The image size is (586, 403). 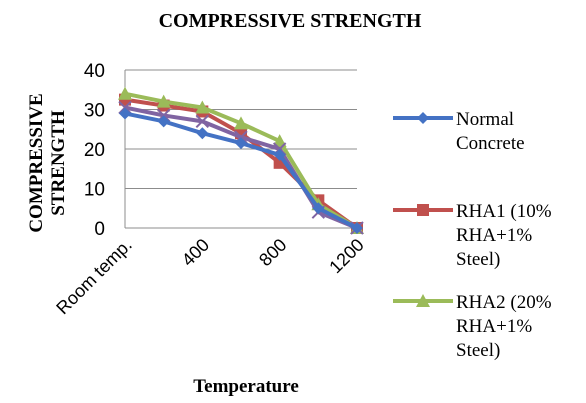 I want to click on x-tick-label: 400, so click(x=195, y=252).